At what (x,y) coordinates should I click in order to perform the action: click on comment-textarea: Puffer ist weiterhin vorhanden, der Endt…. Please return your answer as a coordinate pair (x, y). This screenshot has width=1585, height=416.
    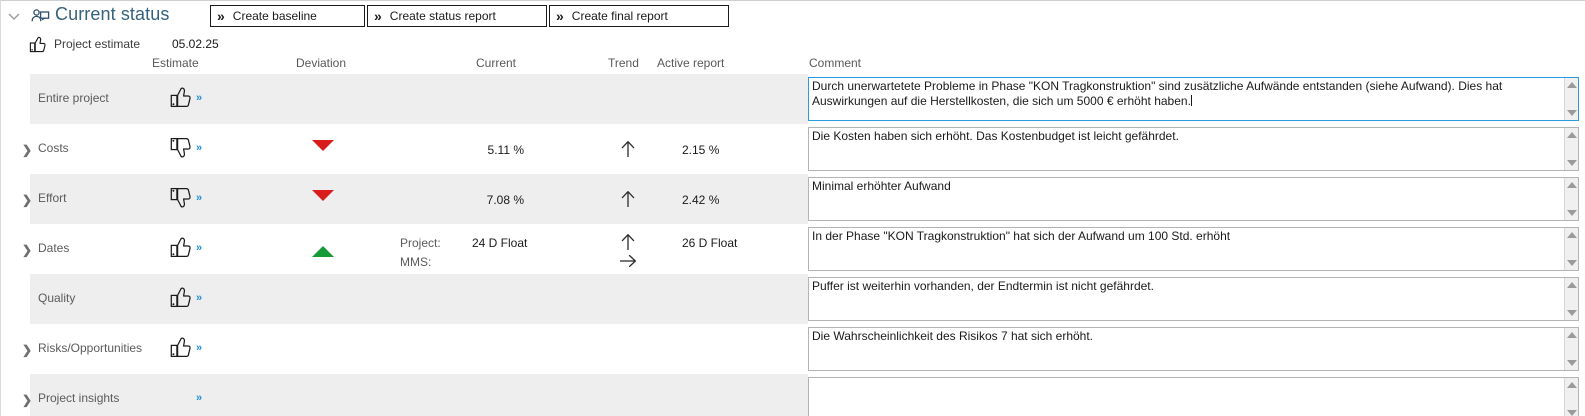
    Looking at the image, I should click on (1193, 299).